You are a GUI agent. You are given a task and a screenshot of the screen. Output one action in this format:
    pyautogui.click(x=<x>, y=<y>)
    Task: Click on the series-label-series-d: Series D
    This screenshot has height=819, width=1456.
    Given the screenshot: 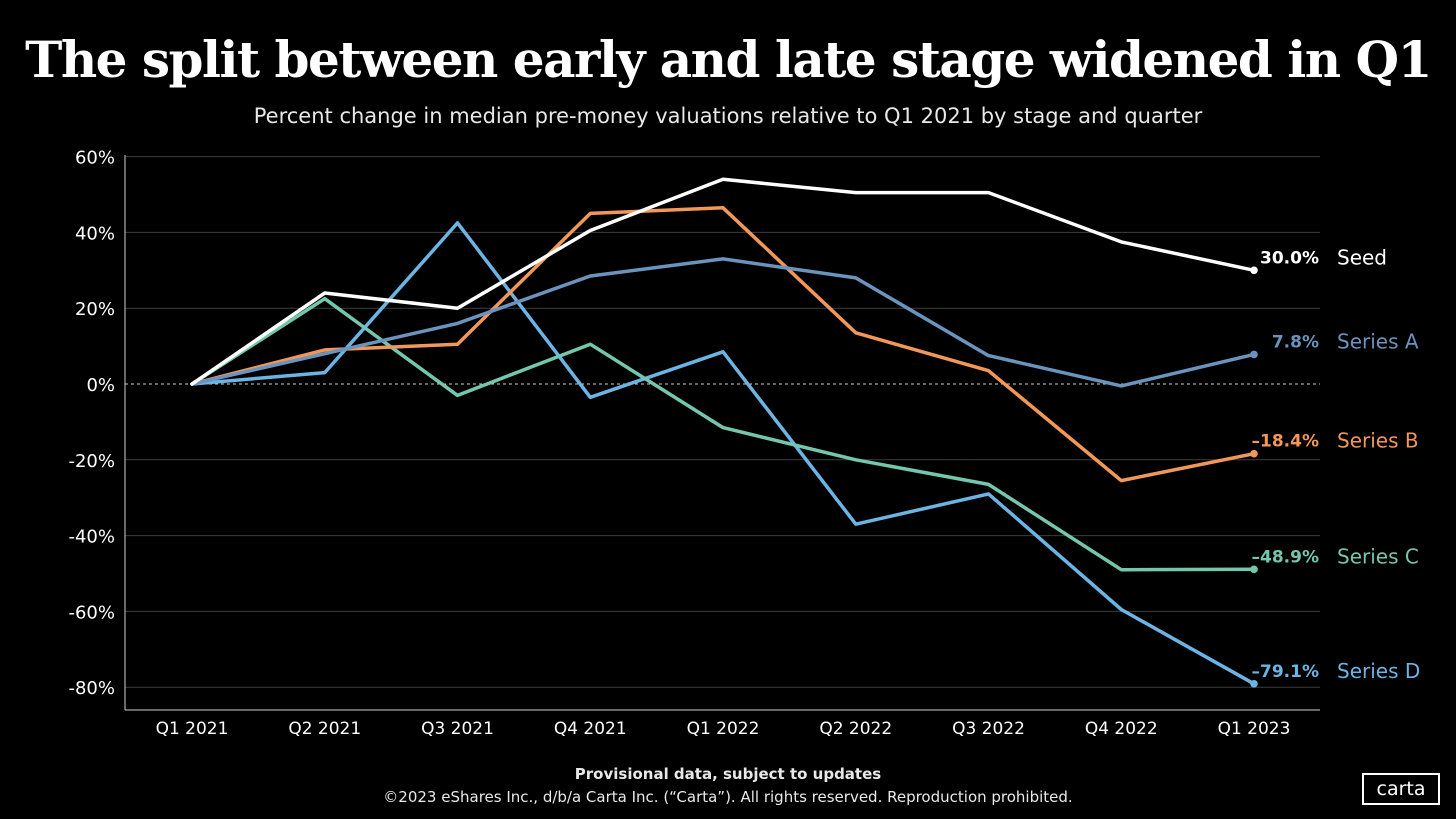 What is the action you would take?
    pyautogui.click(x=1378, y=671)
    